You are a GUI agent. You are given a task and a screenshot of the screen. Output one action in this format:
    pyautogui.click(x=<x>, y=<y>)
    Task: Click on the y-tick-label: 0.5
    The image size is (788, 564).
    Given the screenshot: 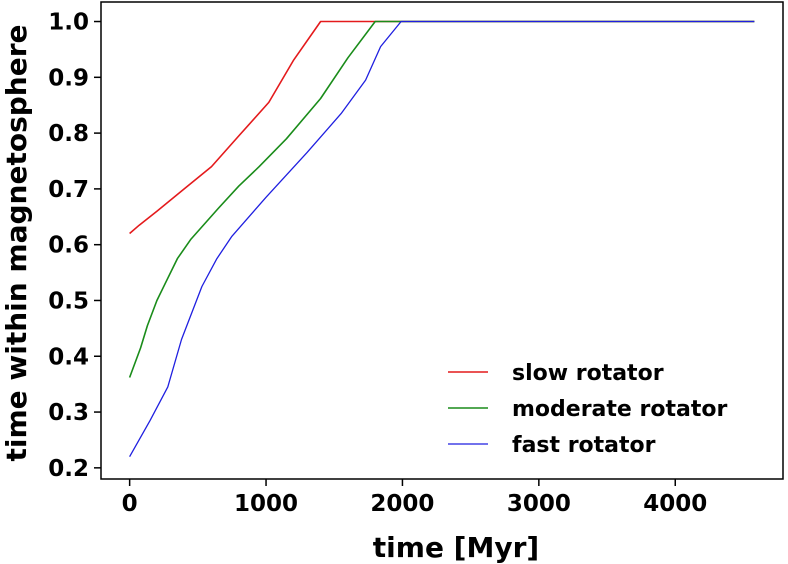 What is the action you would take?
    pyautogui.click(x=68, y=301)
    